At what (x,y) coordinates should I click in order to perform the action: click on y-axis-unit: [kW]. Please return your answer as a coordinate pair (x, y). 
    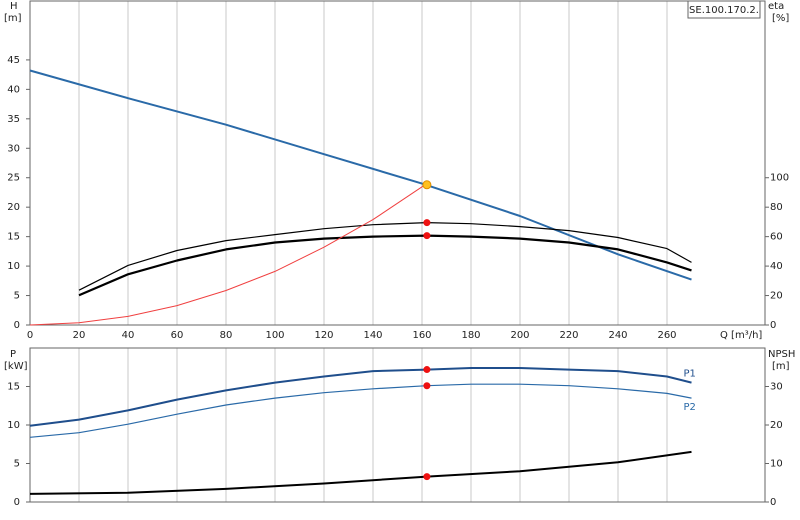
    Looking at the image, I should click on (16, 366).